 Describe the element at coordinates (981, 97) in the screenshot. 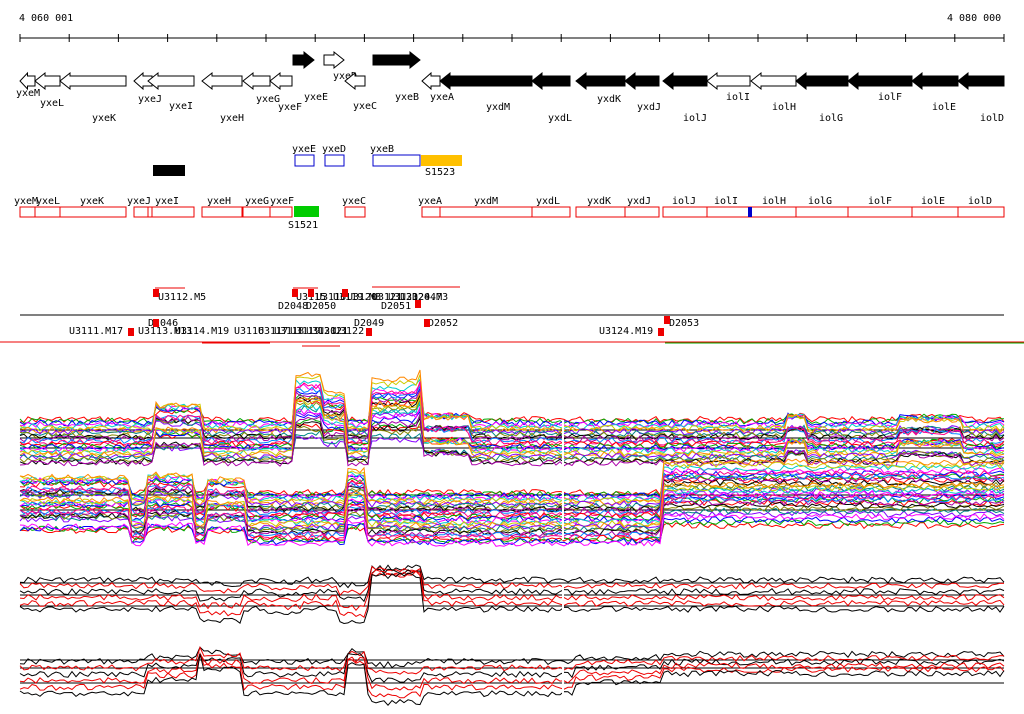

I see `gene-iolD: iolD` at that location.